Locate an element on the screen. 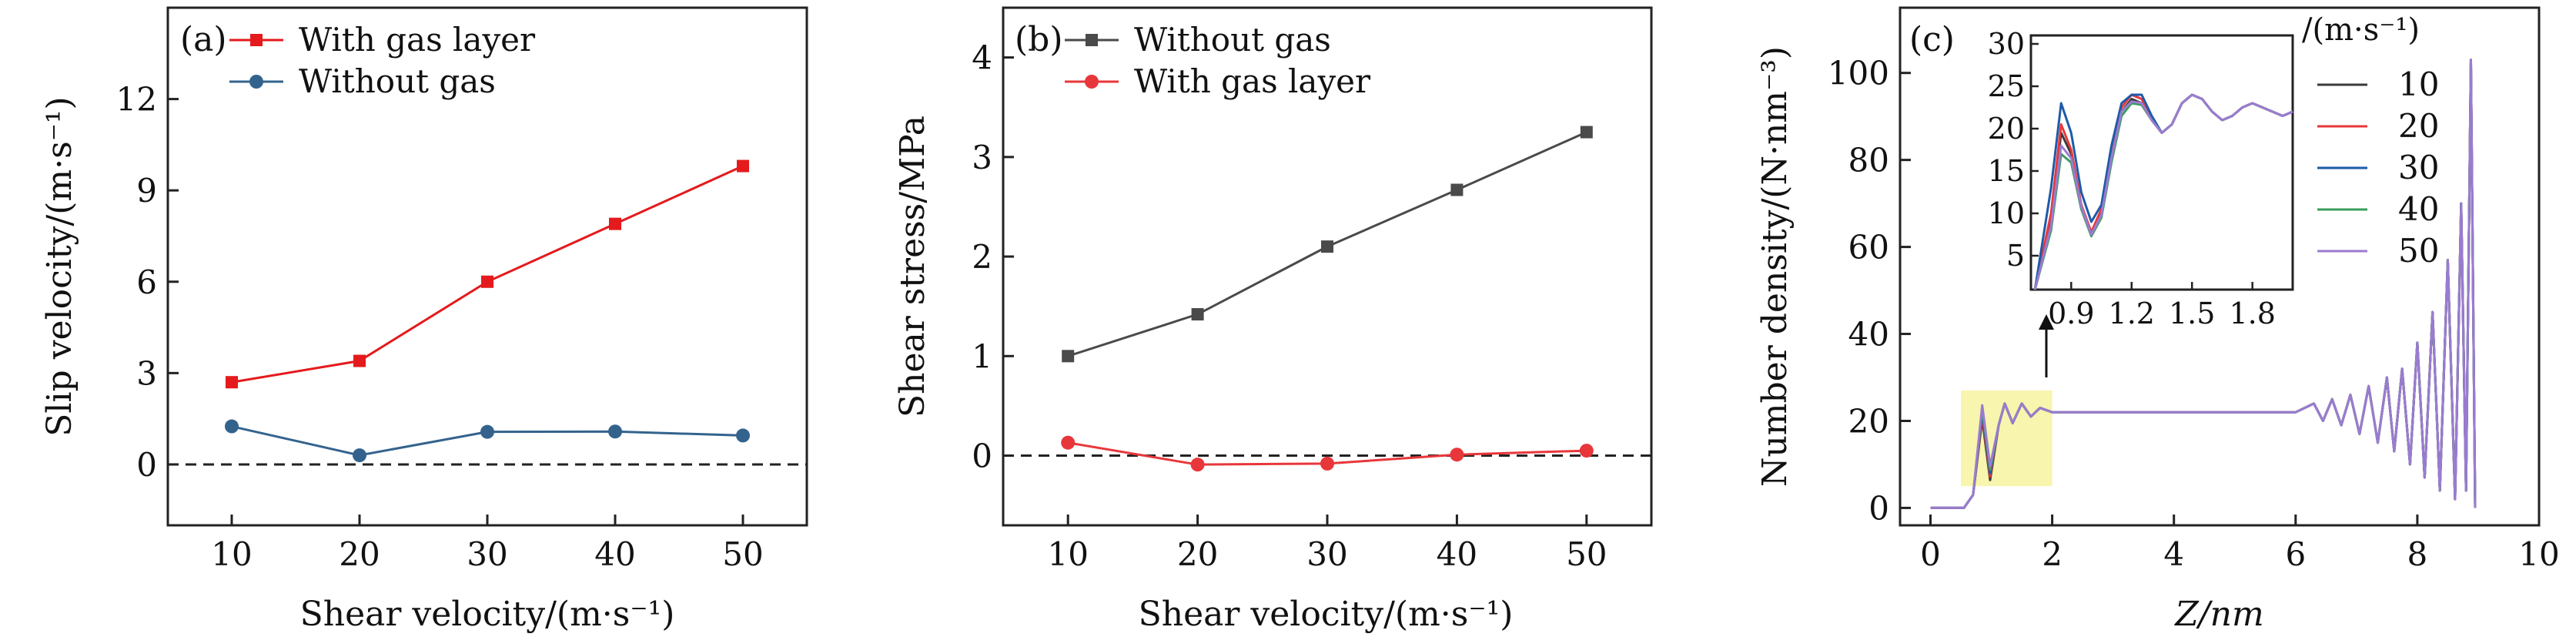 The width and height of the screenshot is (2576, 637). a-series-group is located at coordinates (488, 311).